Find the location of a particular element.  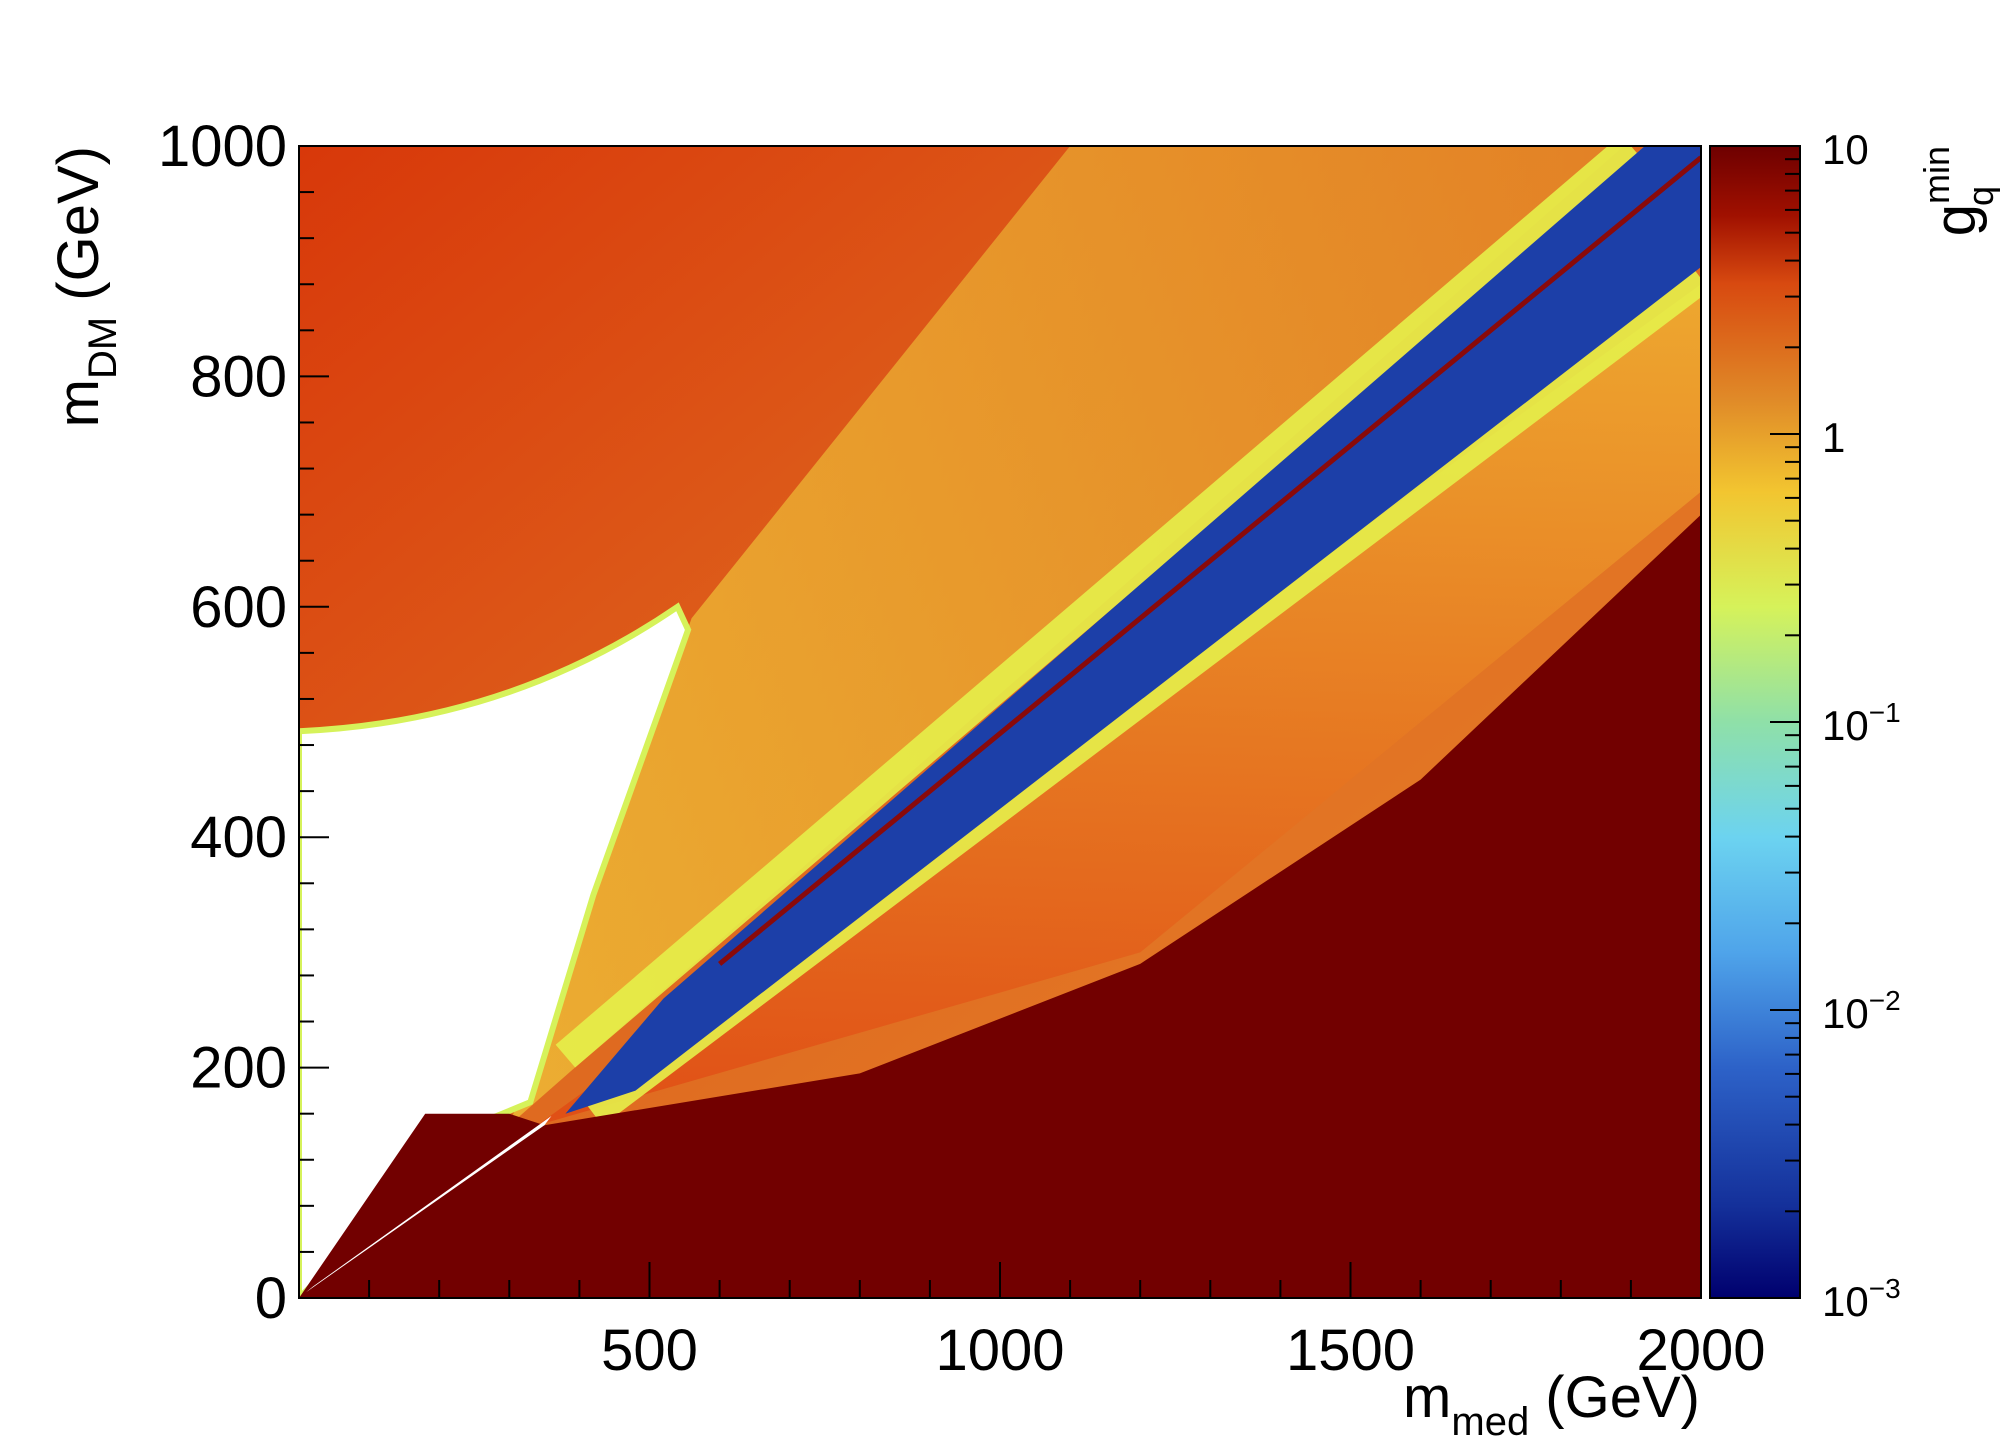

x-tick-label: 500 is located at coordinates (649, 1350).